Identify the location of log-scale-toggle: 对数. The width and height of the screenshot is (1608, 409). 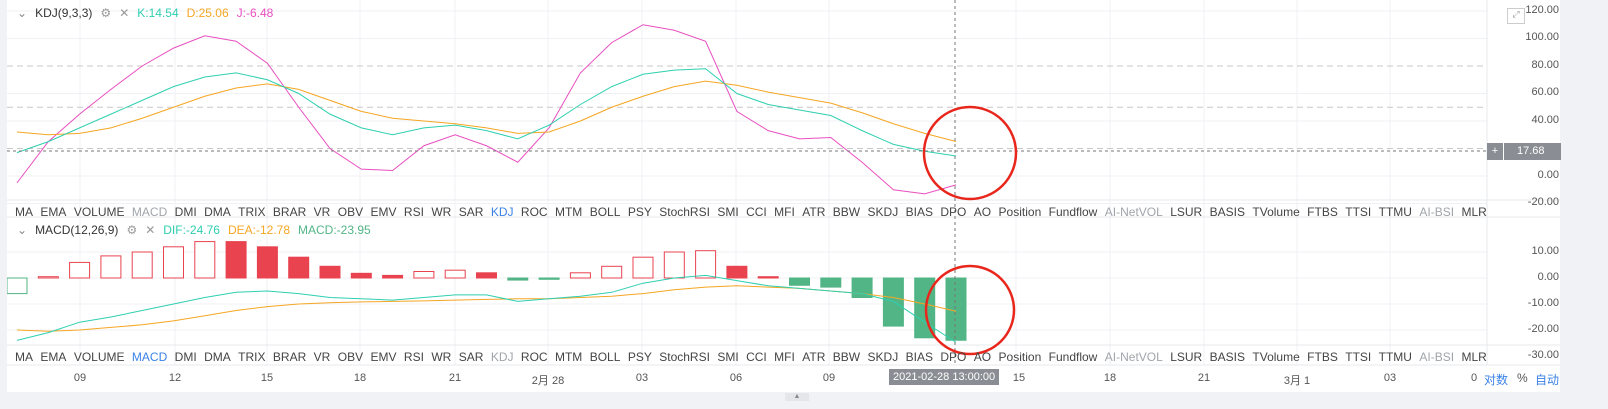
(1496, 380).